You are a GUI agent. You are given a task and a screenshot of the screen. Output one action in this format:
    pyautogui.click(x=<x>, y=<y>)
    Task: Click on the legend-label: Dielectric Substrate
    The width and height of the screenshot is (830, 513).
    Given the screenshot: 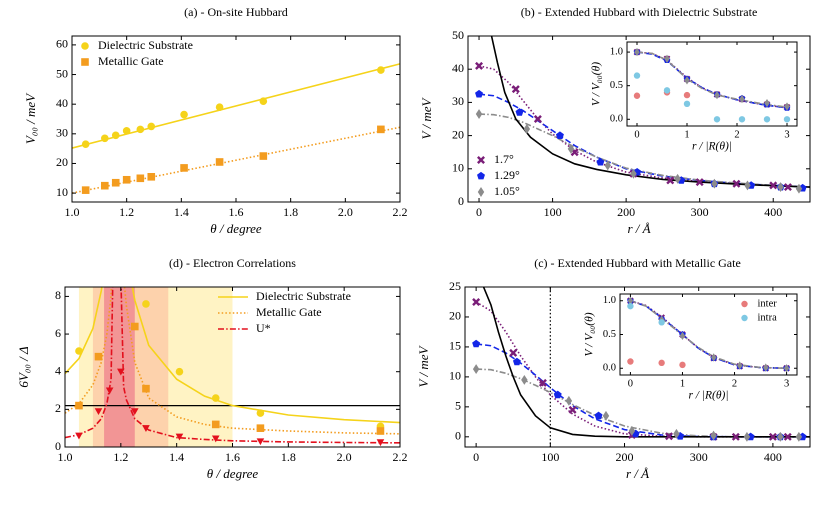 What is the action you would take?
    pyautogui.click(x=303, y=296)
    